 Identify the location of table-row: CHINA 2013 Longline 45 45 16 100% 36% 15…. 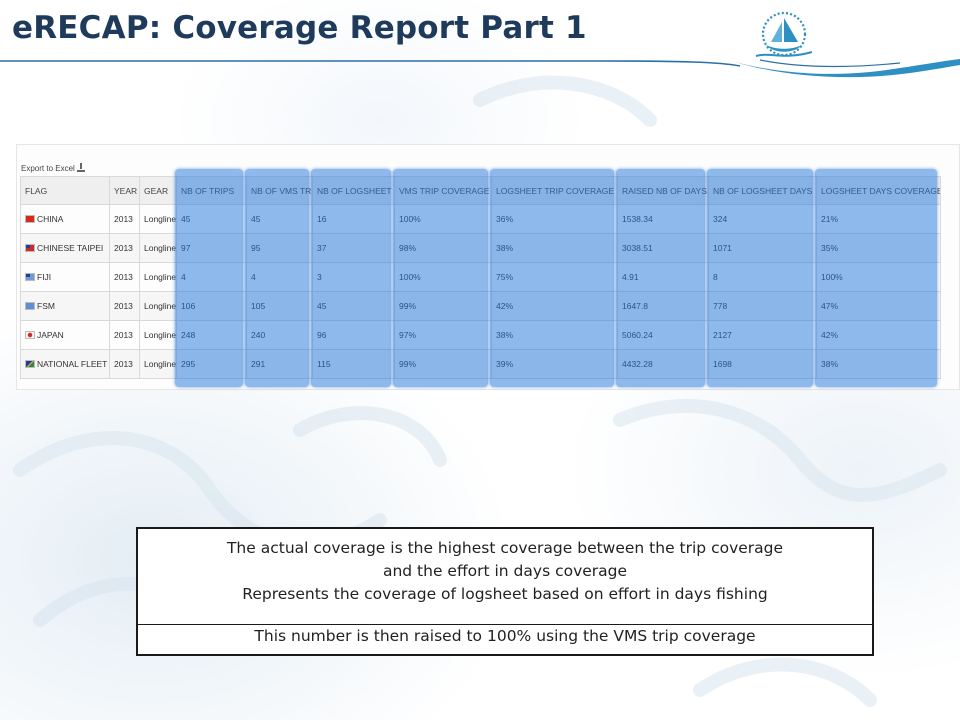
(480, 219).